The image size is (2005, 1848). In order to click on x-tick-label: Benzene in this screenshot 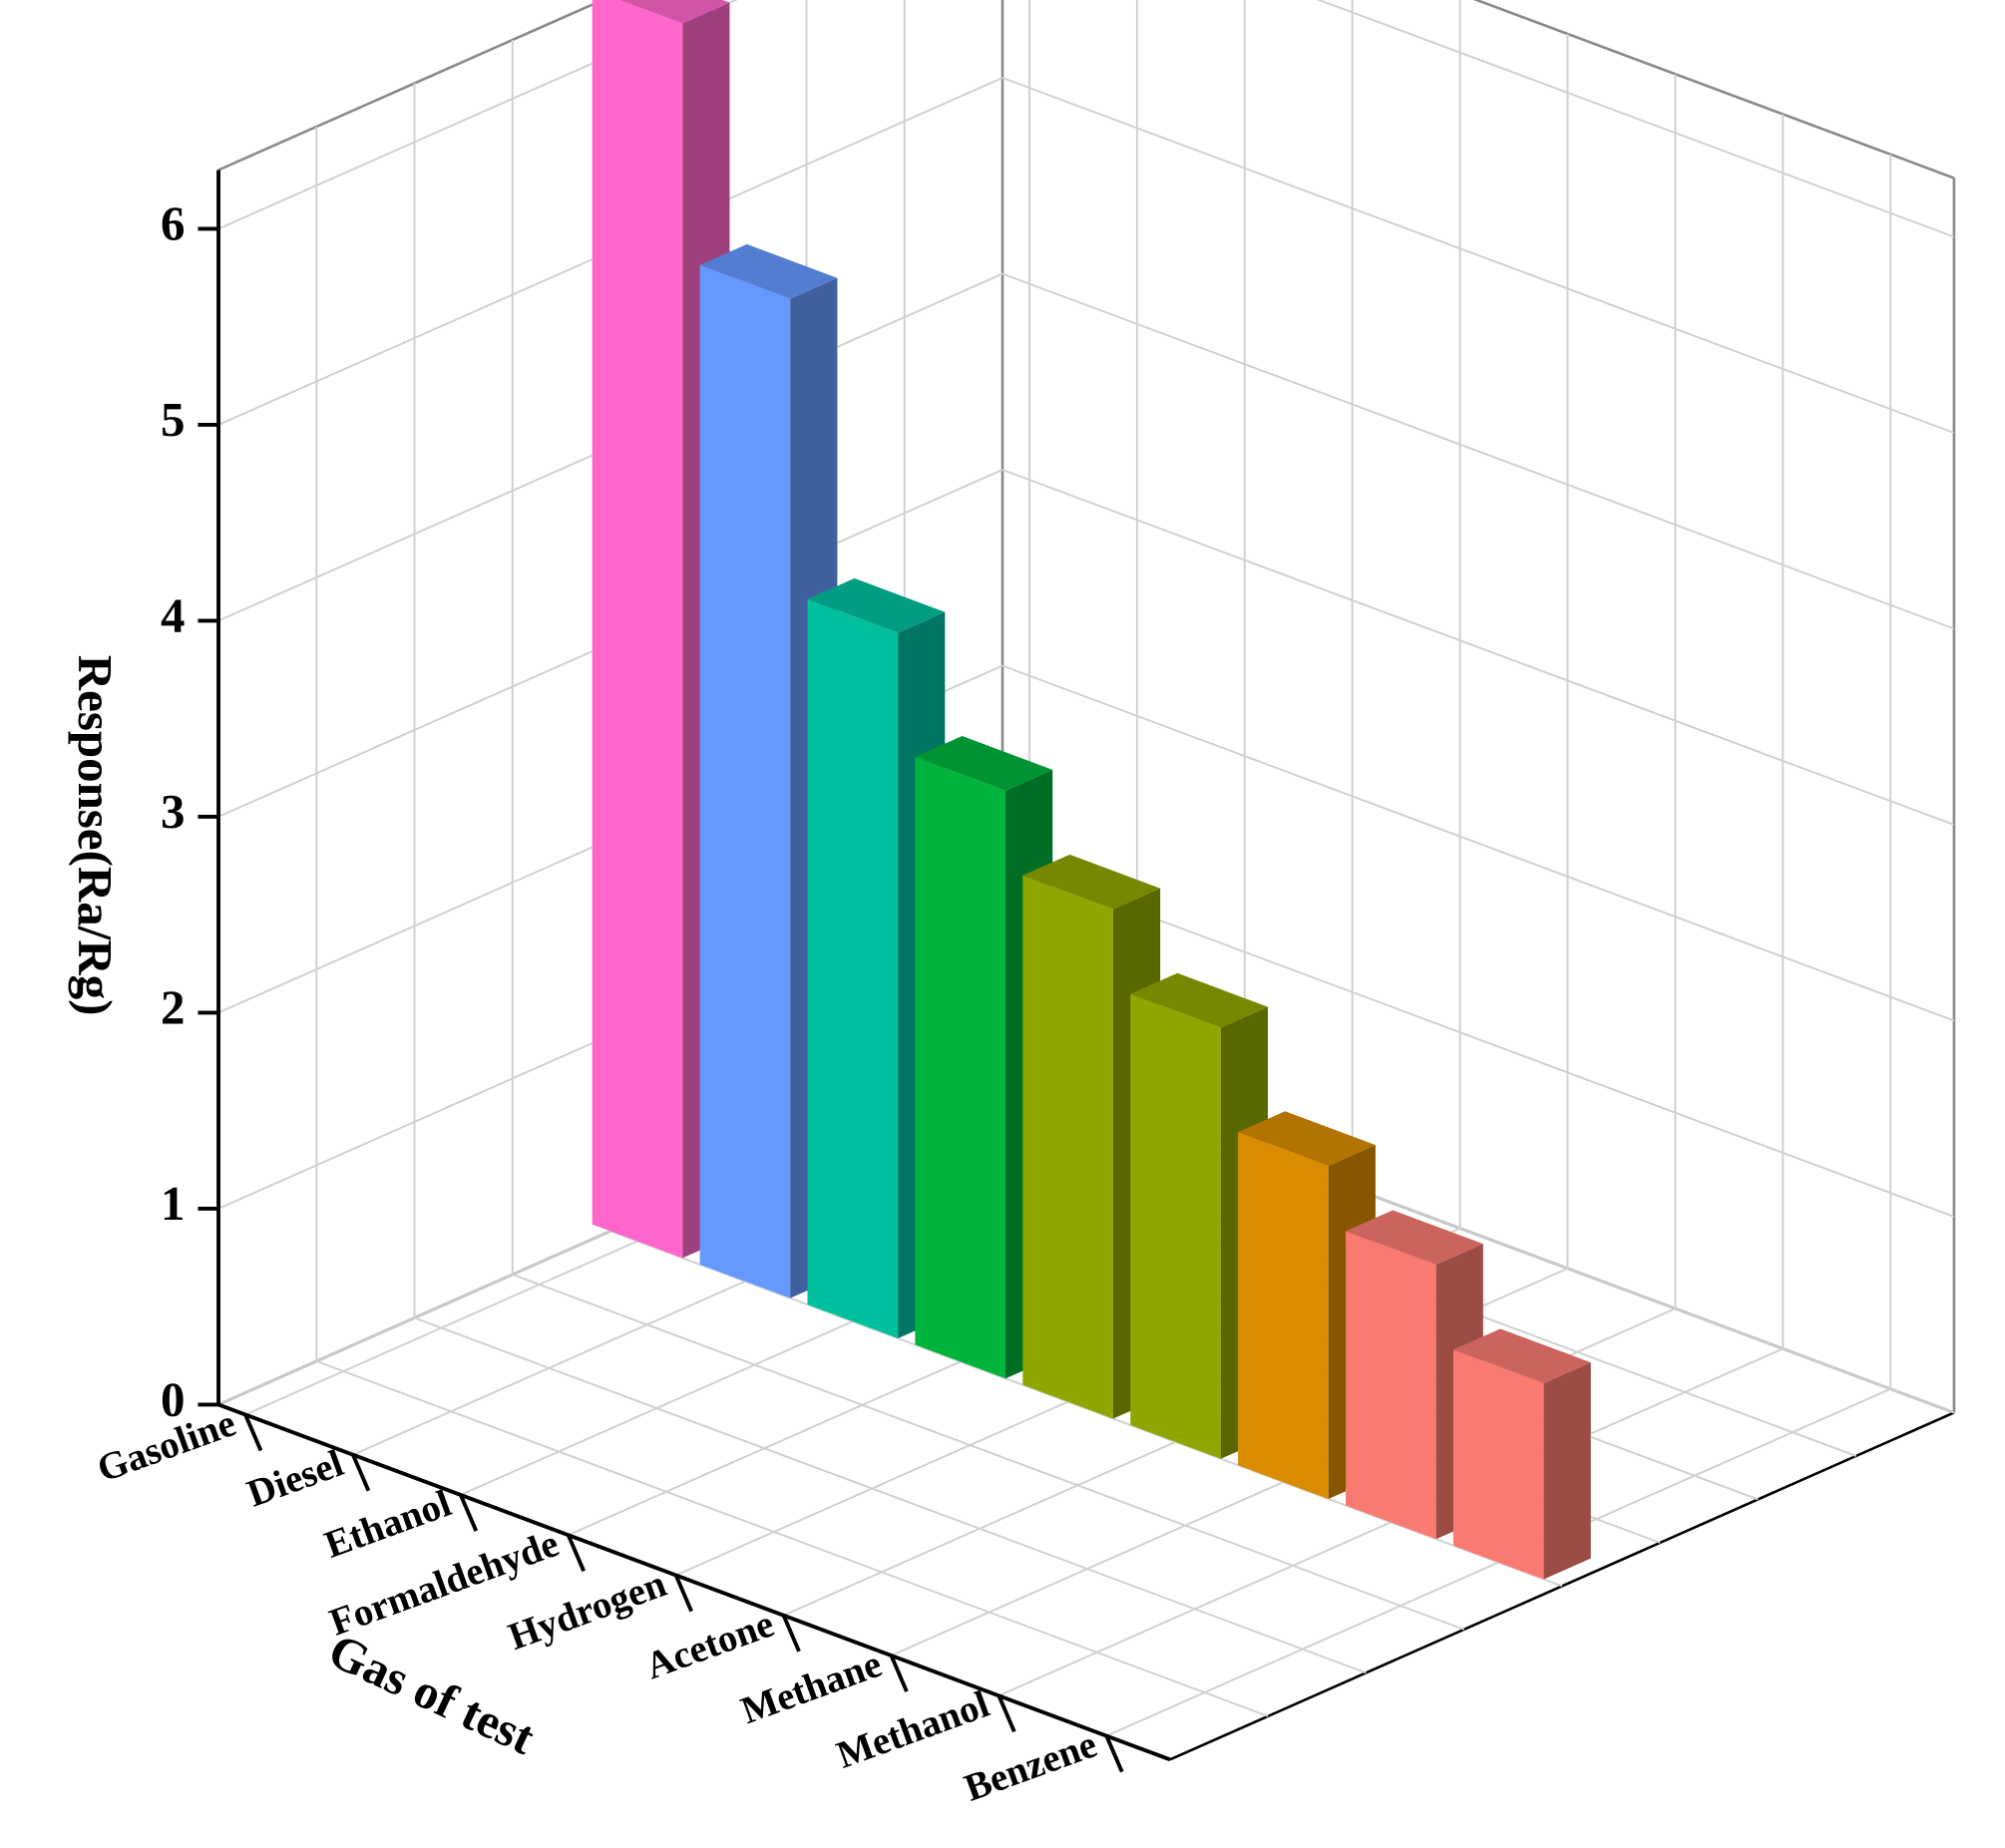, I will do `click(1031, 1766)`.